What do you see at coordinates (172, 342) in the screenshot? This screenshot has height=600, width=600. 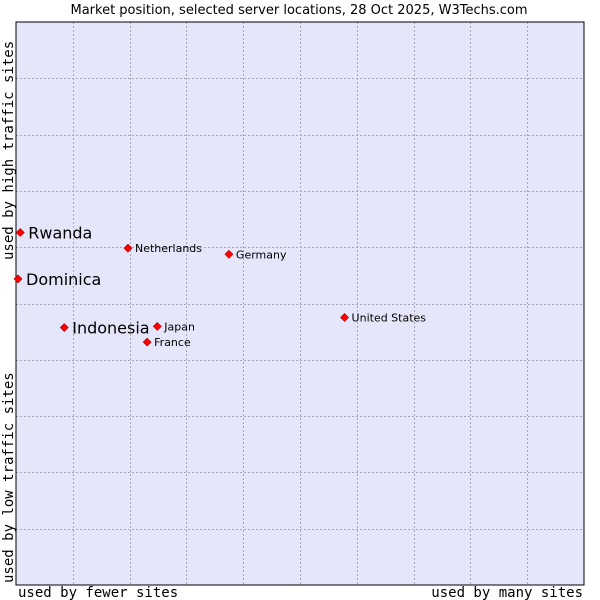 I see `point-label-france: France` at bounding box center [172, 342].